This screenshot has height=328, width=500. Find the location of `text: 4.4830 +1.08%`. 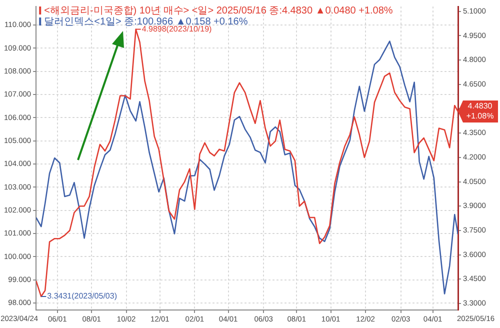

text: 4.4830 +1.08% is located at coordinates (480, 111).